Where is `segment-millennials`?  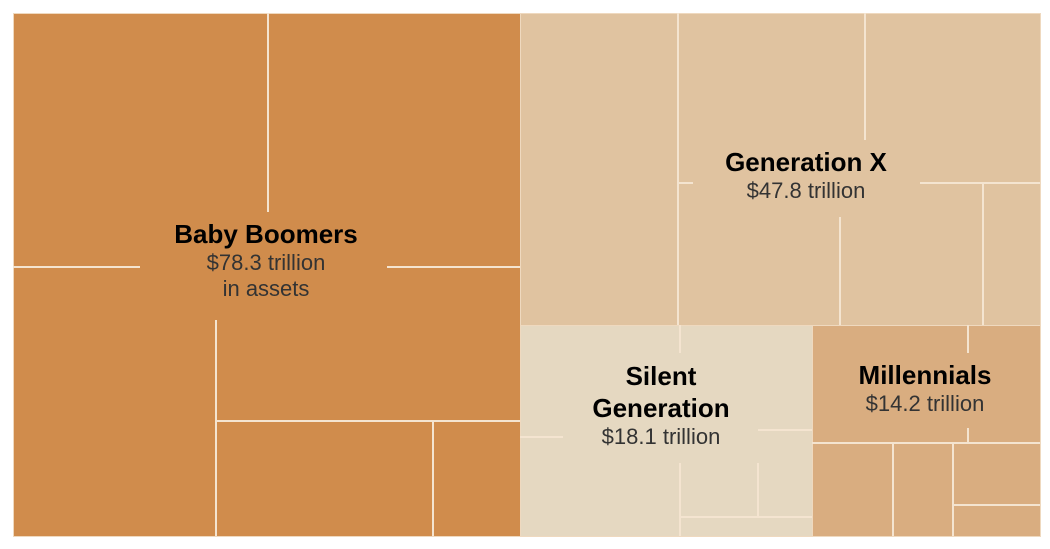
segment-millennials is located at coordinates (926, 431).